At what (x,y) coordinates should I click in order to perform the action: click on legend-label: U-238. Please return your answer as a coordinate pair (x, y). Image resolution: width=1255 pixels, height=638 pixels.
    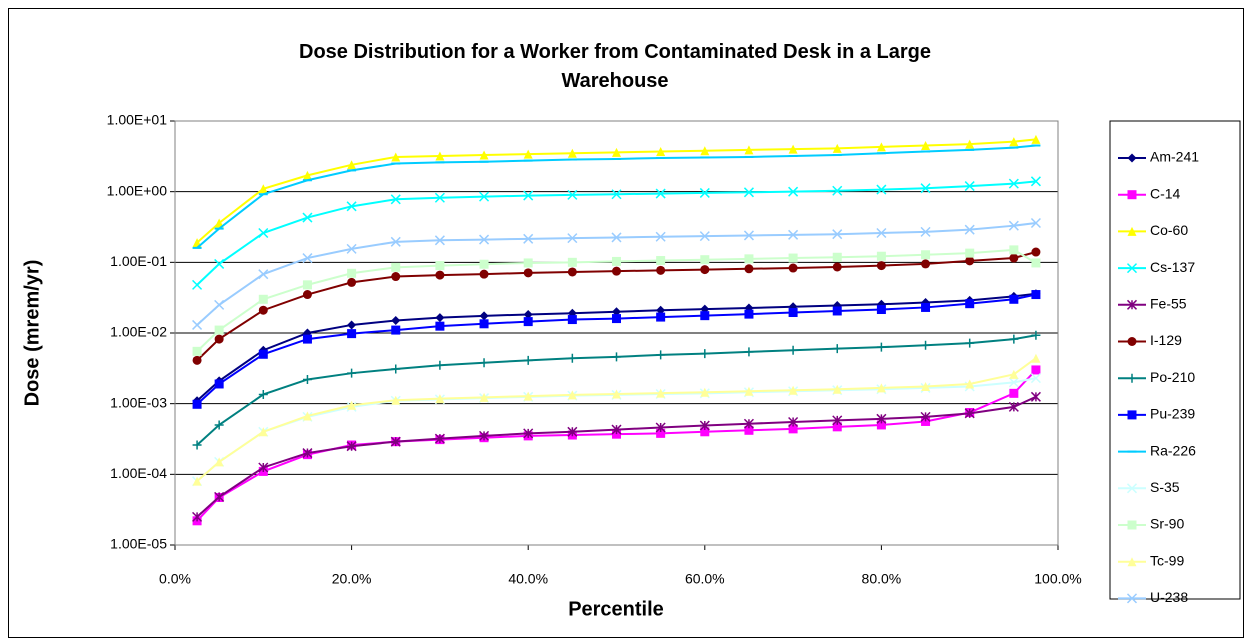
    Looking at the image, I should click on (1169, 597).